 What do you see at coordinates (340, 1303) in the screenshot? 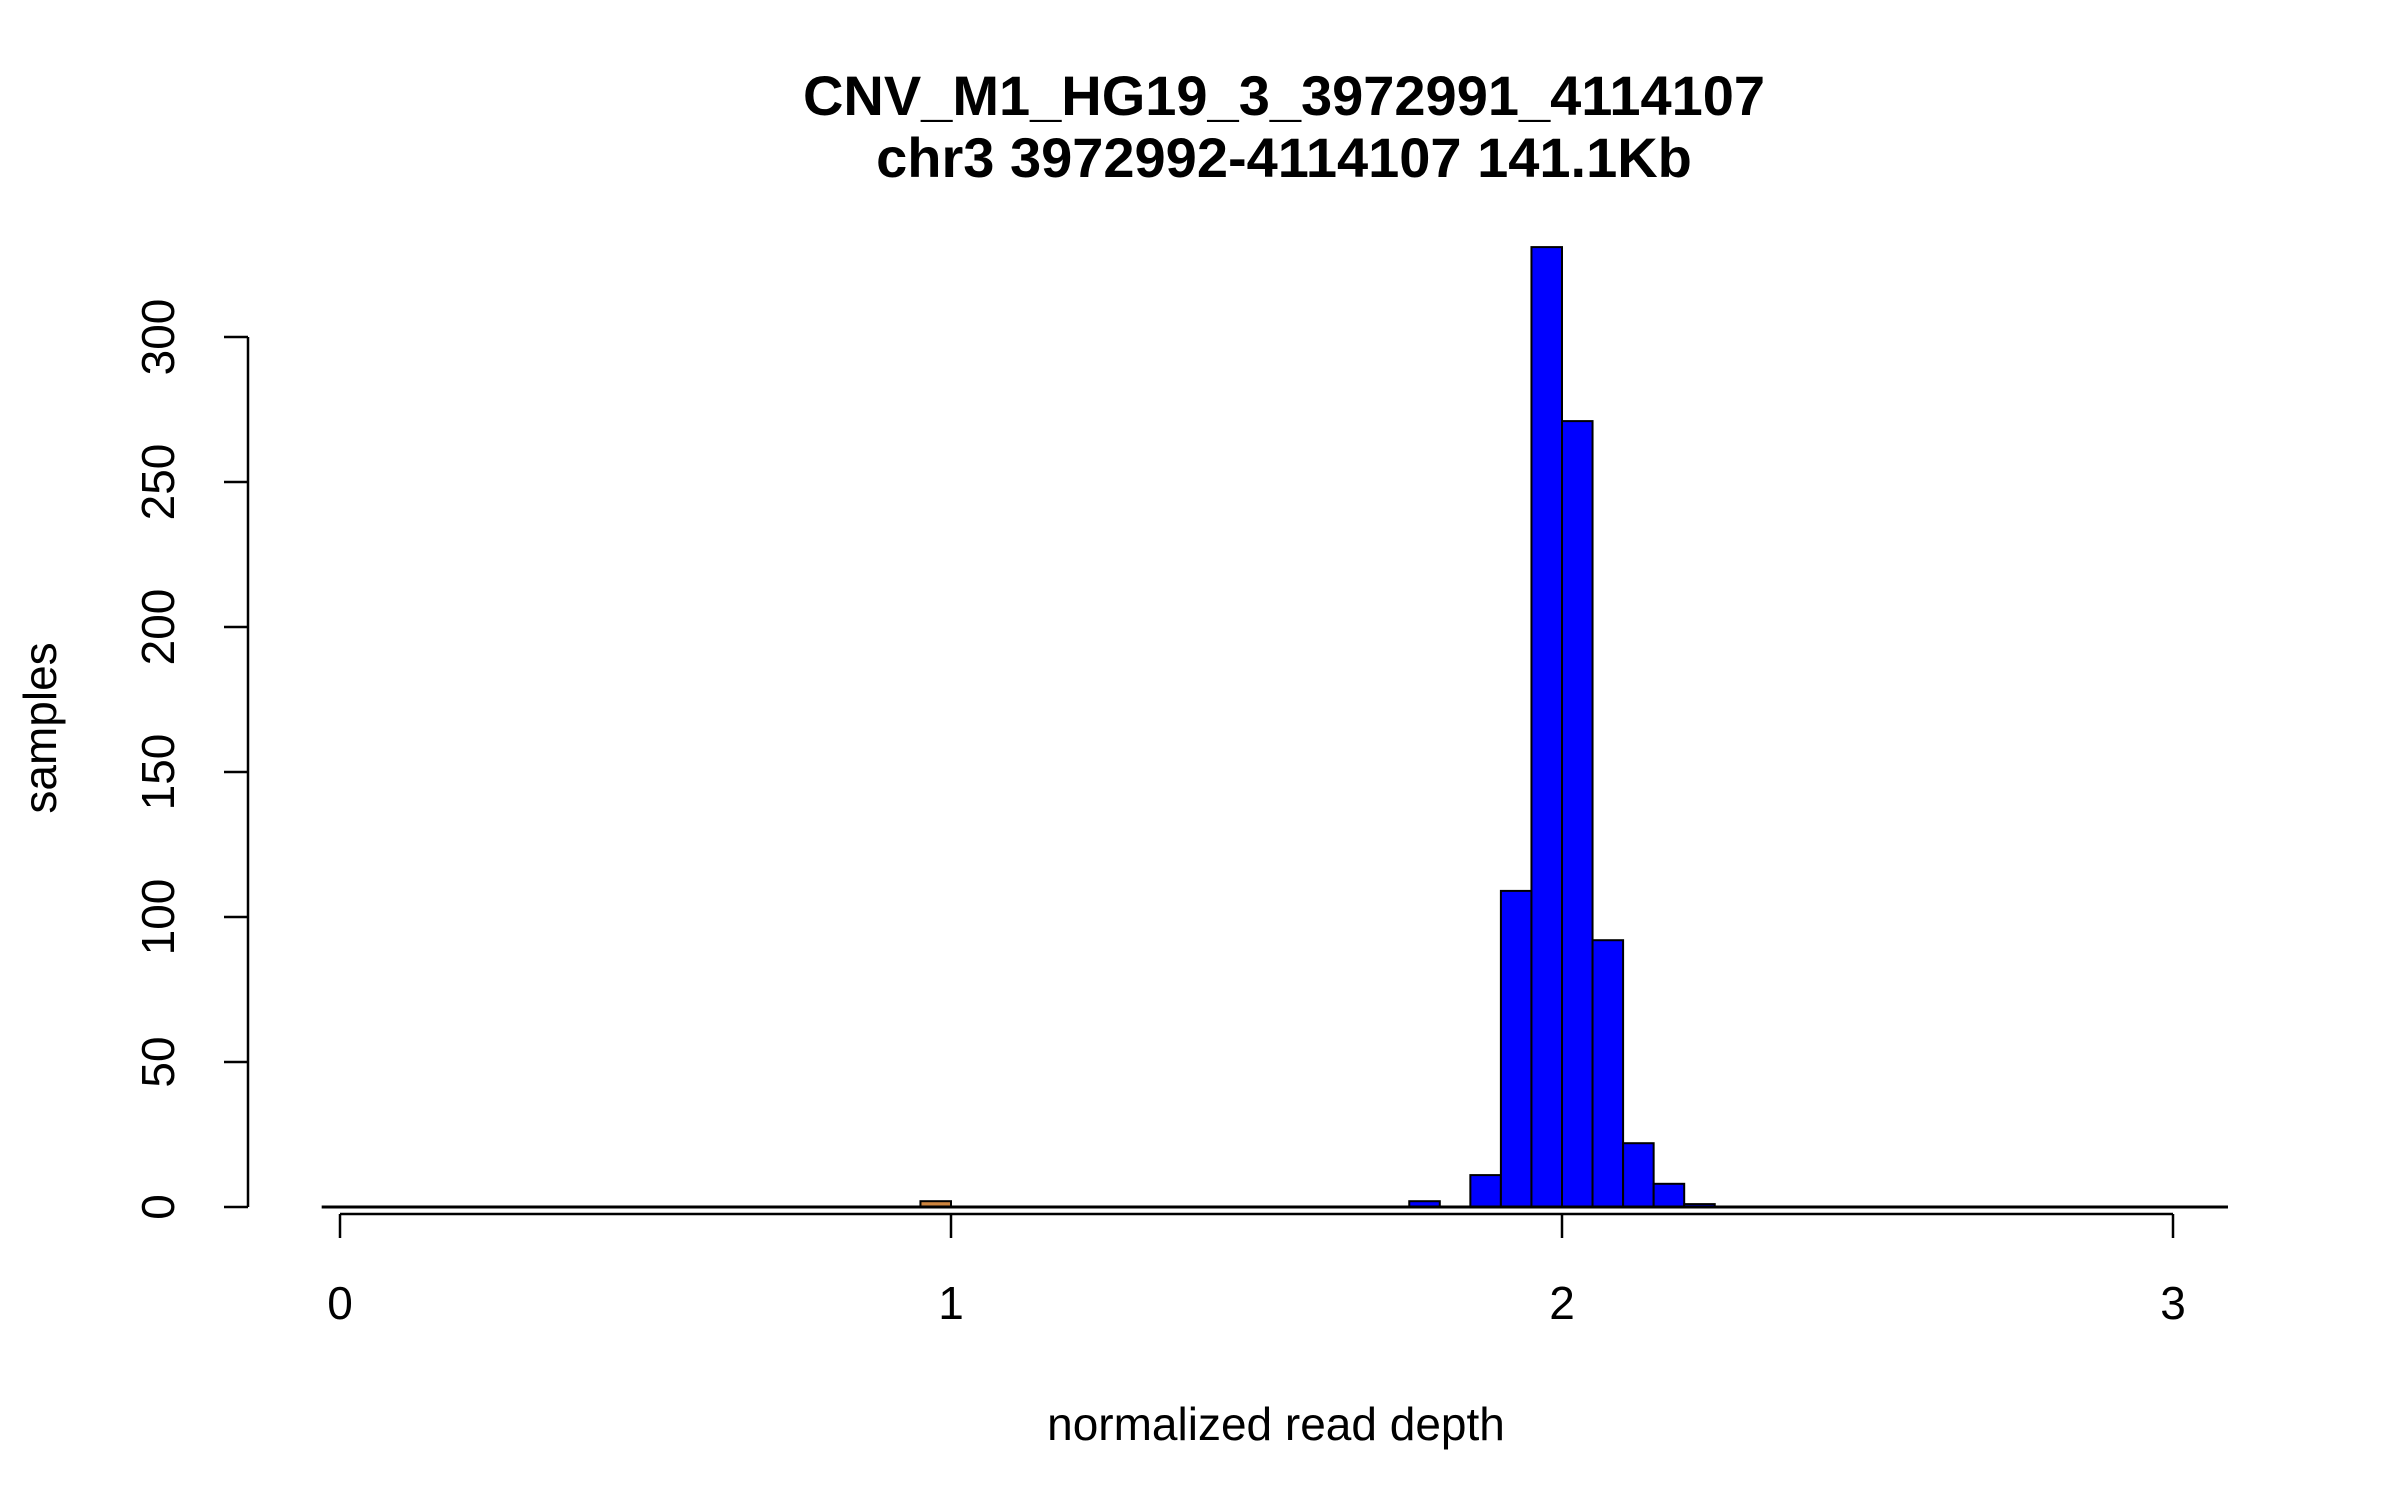
I see `x-tick-label: 0` at bounding box center [340, 1303].